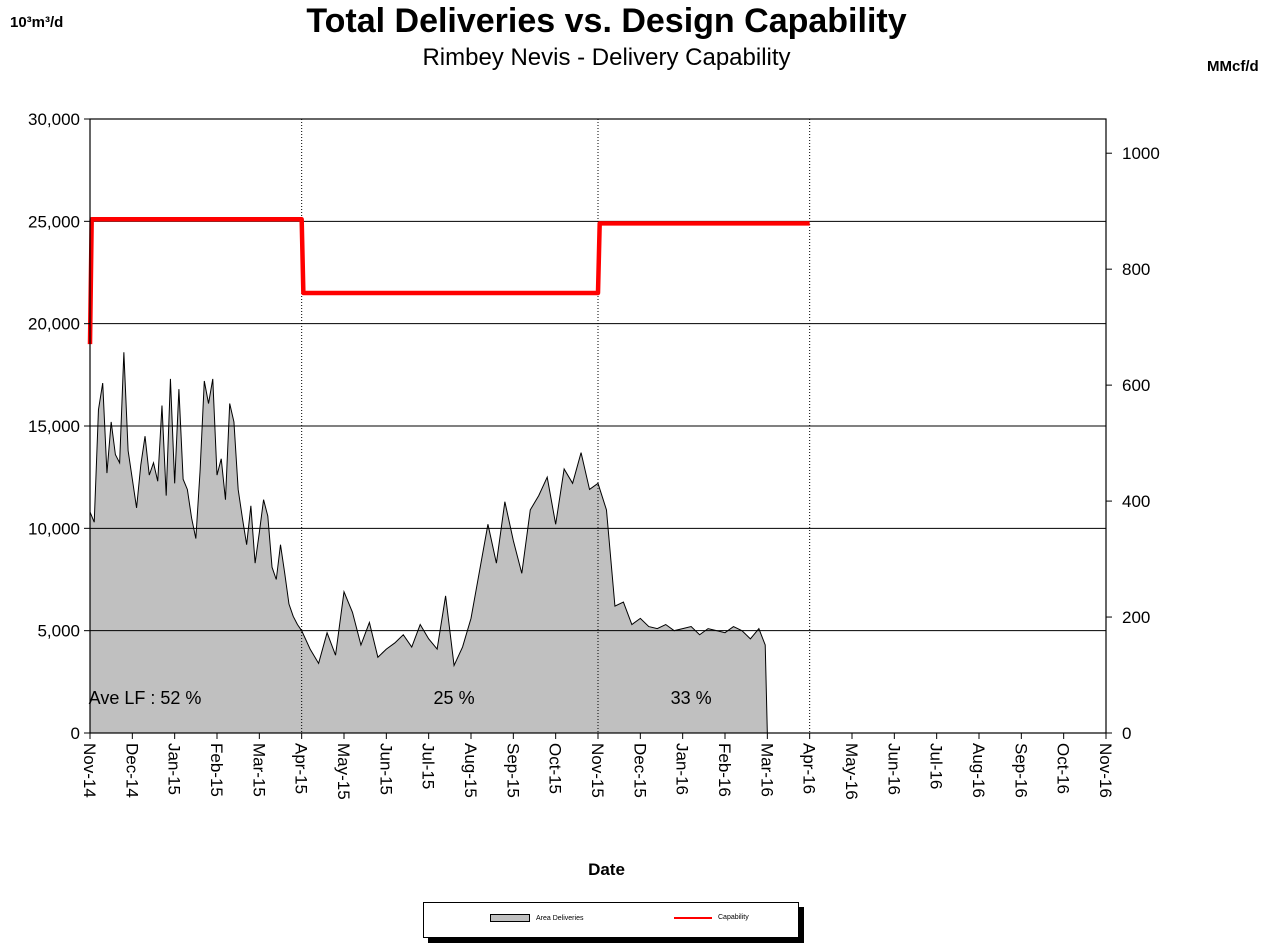  I want to click on x-tick-label: Aug-16, so click(978, 770).